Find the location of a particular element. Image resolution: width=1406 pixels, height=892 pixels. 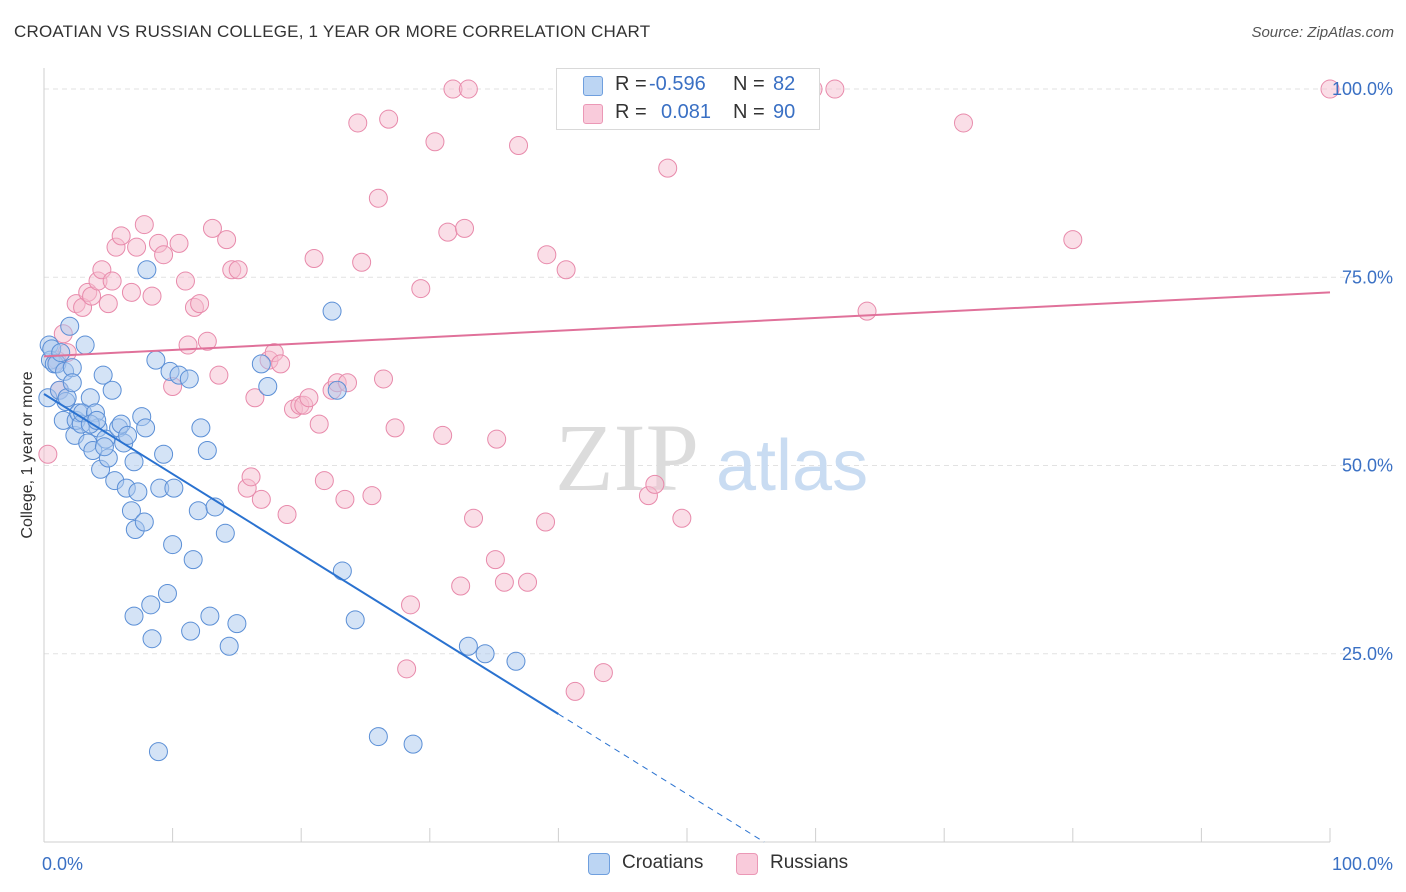

x-tick-label: 100.0% is located at coordinates (1362, 864).